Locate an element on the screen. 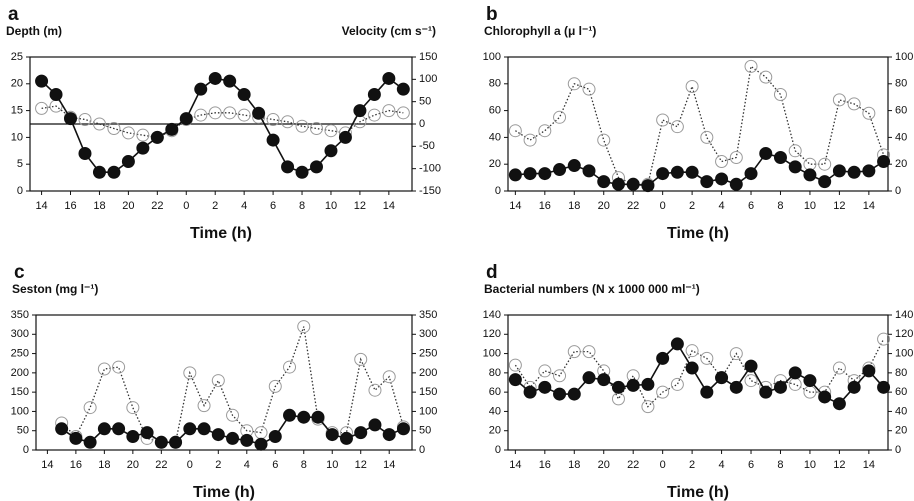 The width and height of the screenshot is (914, 501). x-tick-label: 8 is located at coordinates (302, 206).